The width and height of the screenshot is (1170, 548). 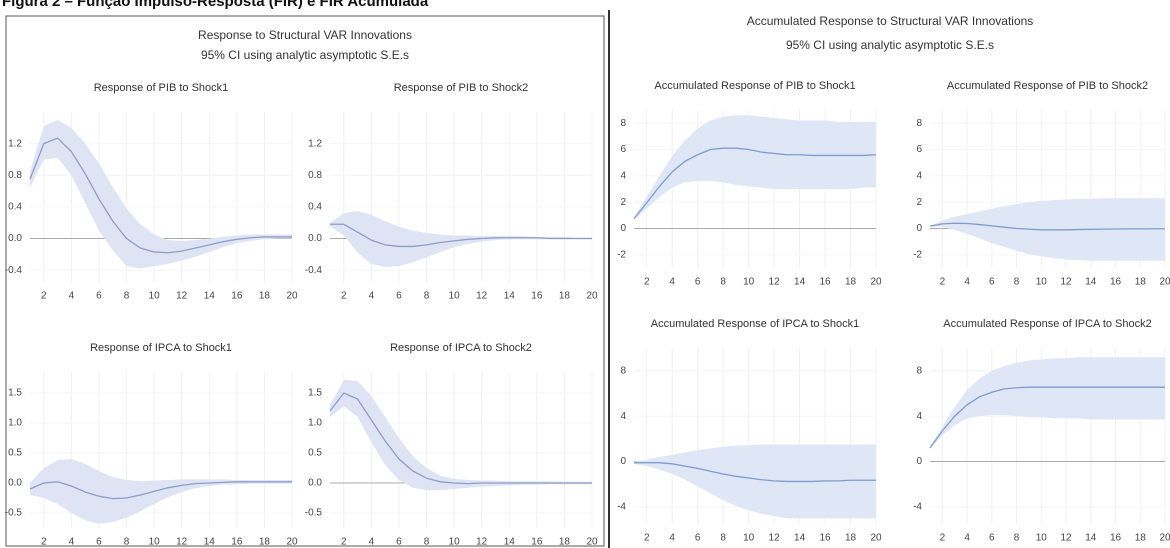 What do you see at coordinates (755, 324) in the screenshot?
I see `chart-title: Accumulated Response of IPCA to Shock1` at bounding box center [755, 324].